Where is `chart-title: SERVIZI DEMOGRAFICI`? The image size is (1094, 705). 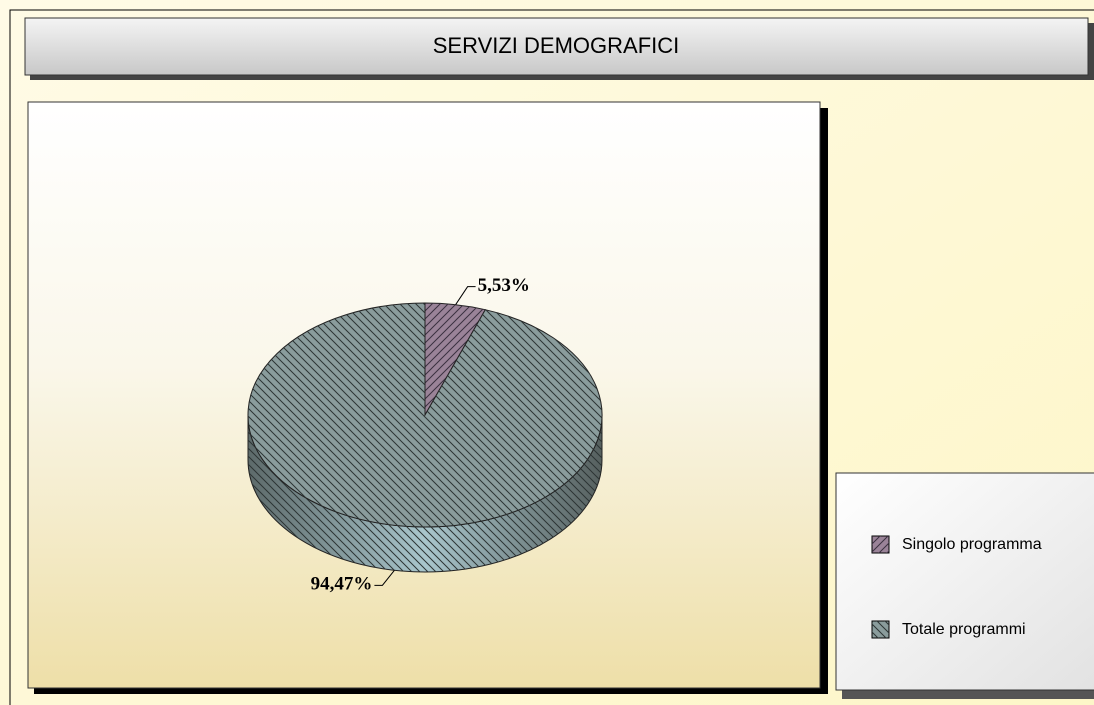
chart-title: SERVIZI DEMOGRAFICI is located at coordinates (556, 45).